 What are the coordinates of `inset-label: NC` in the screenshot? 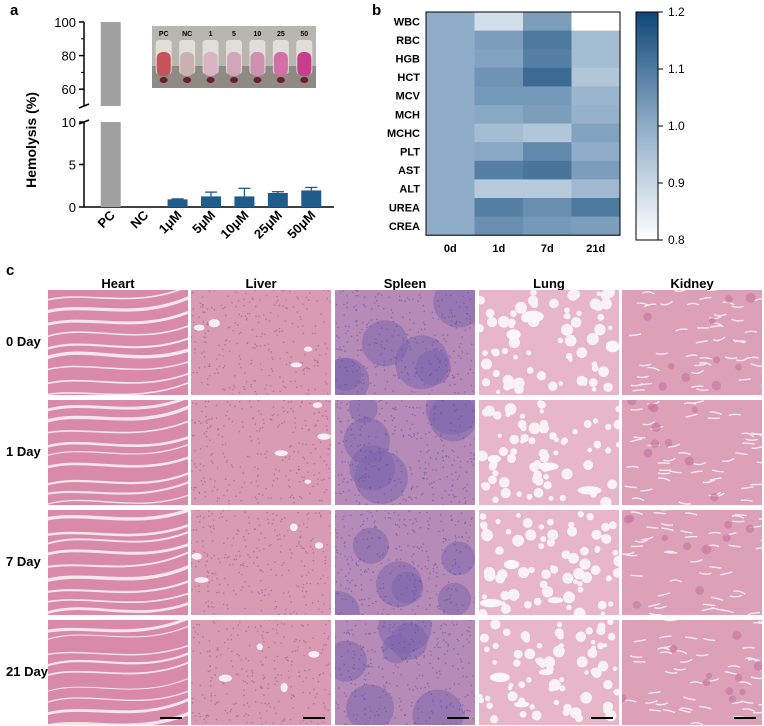 It's located at (187, 34).